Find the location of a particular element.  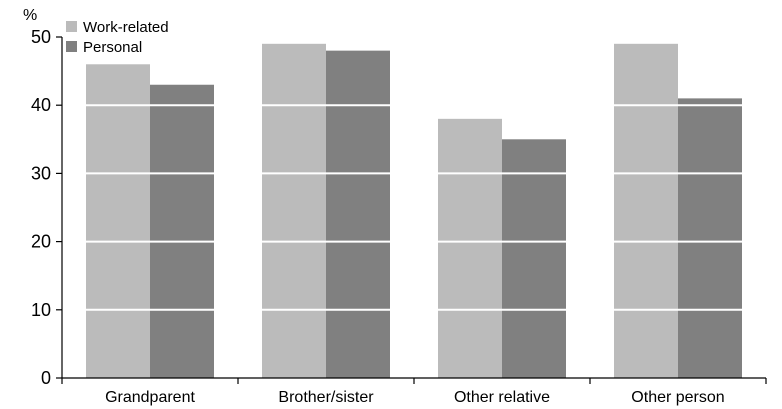

y-ticks-group: 0 10 20 30 40 50 is located at coordinates (46, 207).